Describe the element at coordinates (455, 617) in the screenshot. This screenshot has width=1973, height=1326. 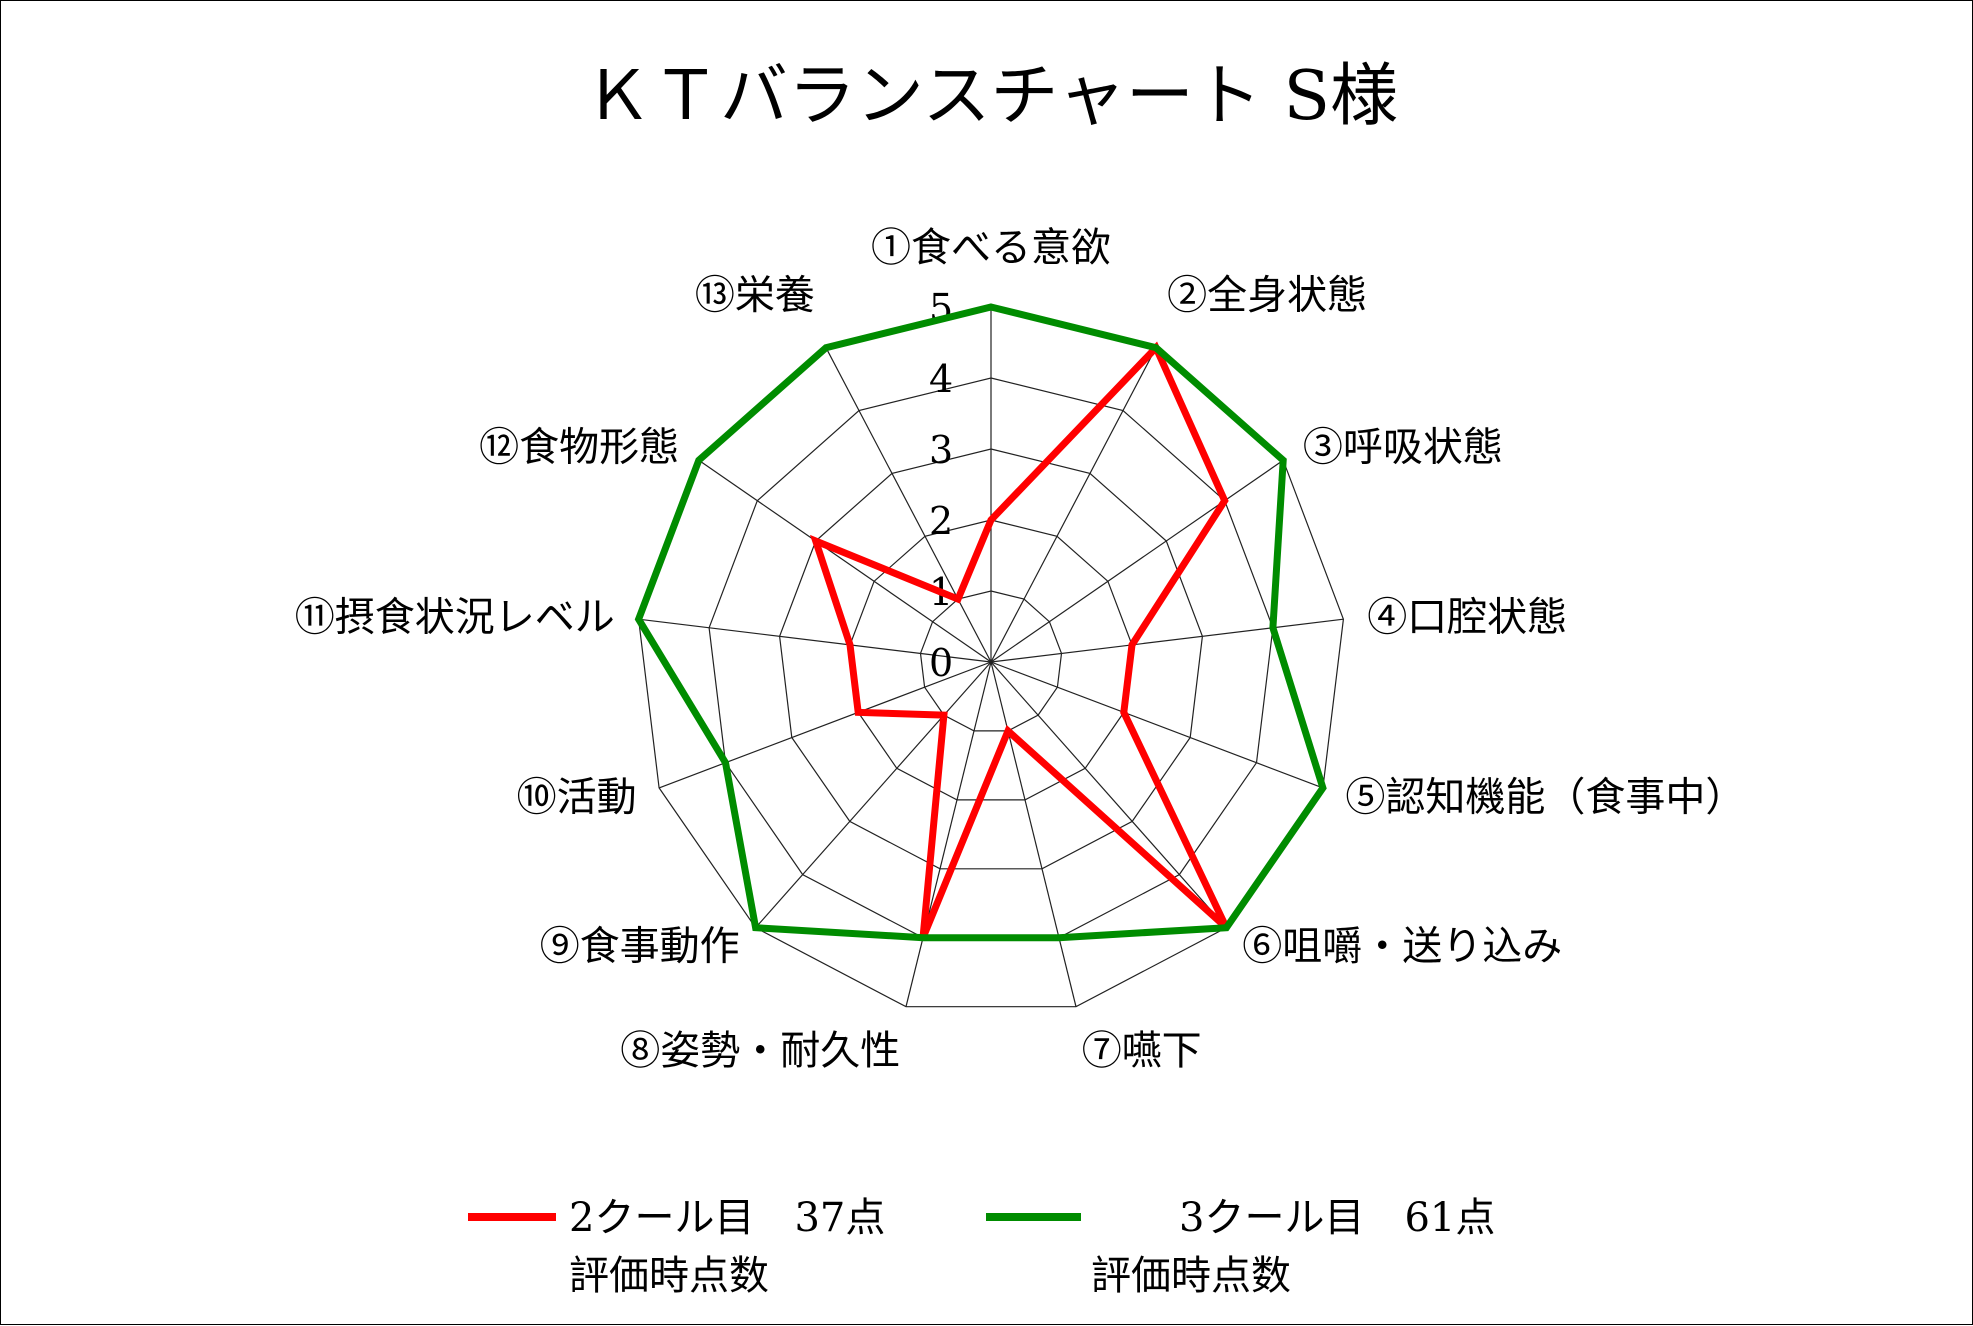
I see `axis-label-11: ⑪摂食状況レベル` at that location.